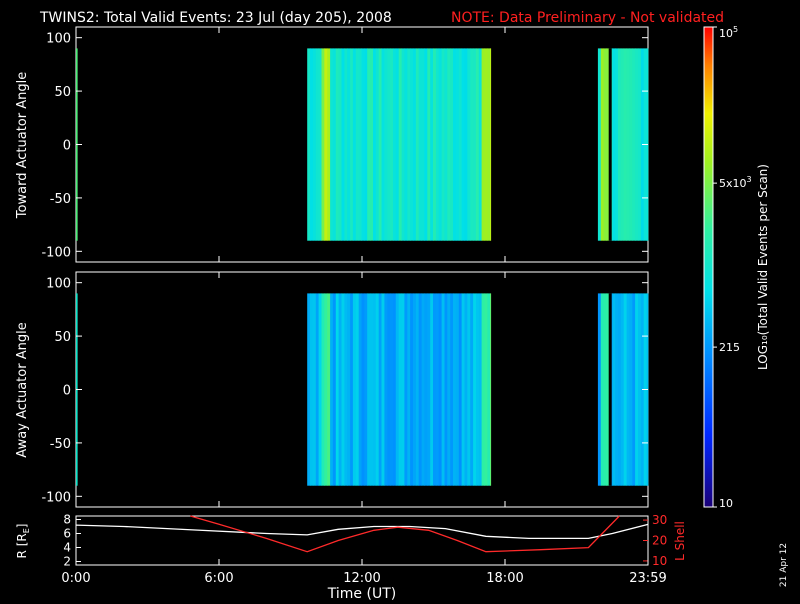  What do you see at coordinates (726, 33) in the screenshot?
I see `colorbar-tick-base: 10` at bounding box center [726, 33].